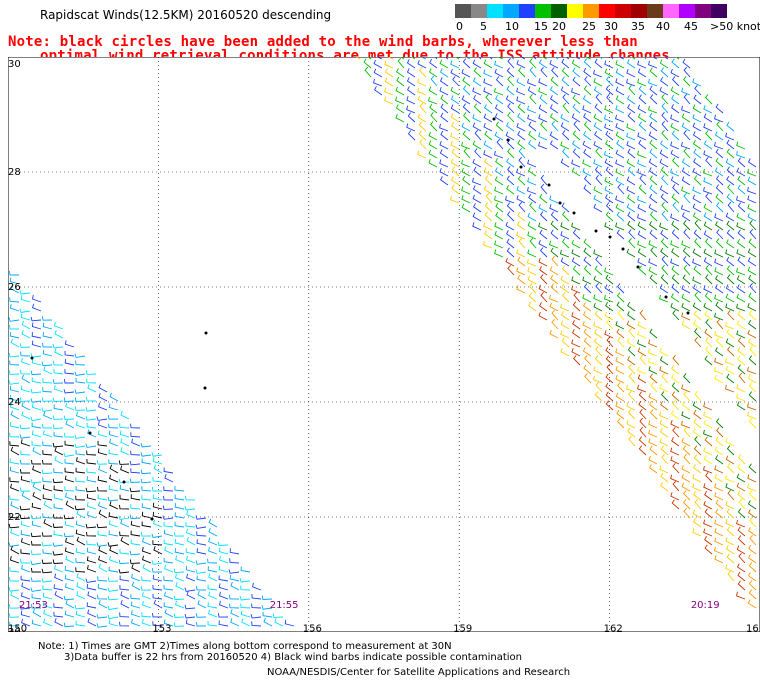 The image size is (760, 688). I want to click on colorbar-label: 35, so click(638, 26).